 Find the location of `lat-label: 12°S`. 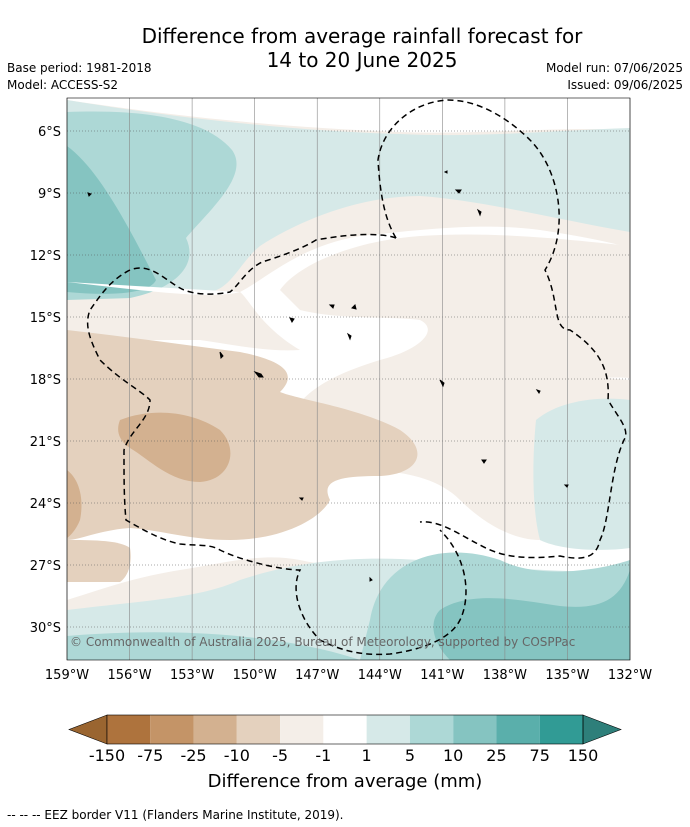

lat-label: 12°S is located at coordinates (45, 256).